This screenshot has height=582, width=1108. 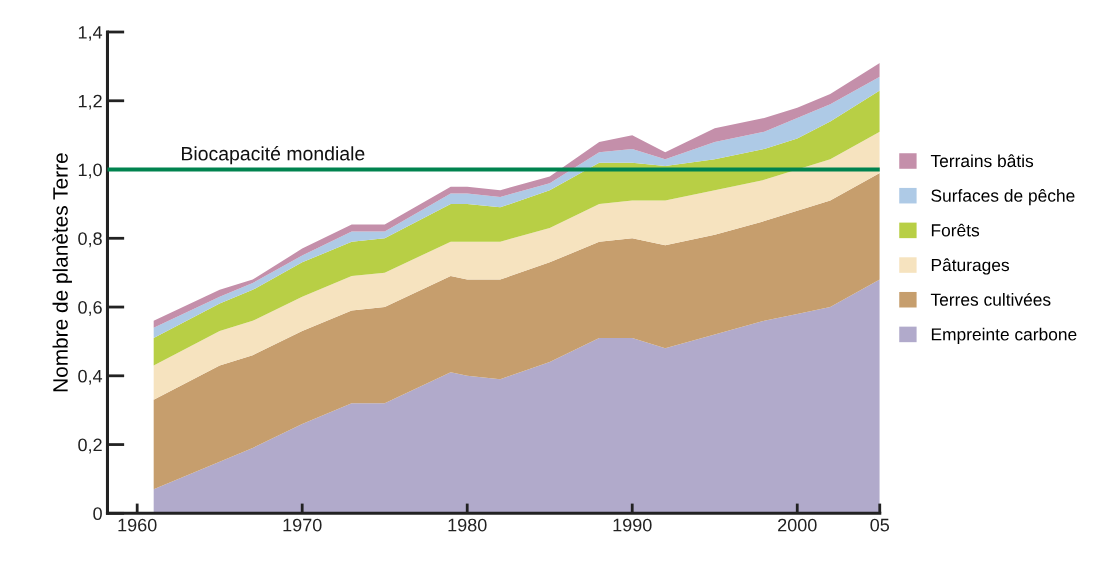 I want to click on x-tick-label: 2000, so click(x=797, y=525).